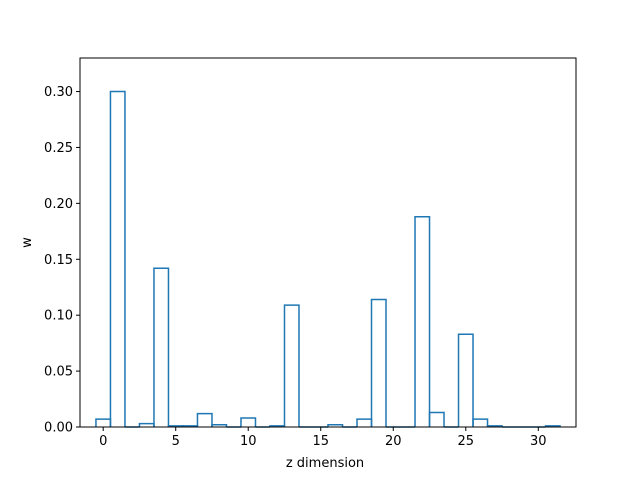  I want to click on y-tick-label: 0.20, so click(58, 204).